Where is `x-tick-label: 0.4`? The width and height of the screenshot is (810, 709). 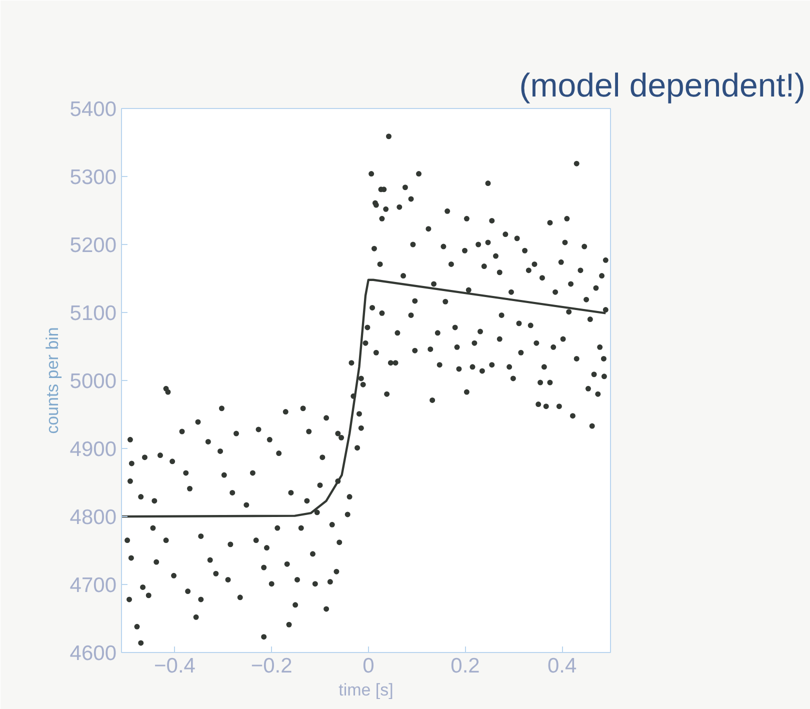
x-tick-label: 0.4 is located at coordinates (562, 666).